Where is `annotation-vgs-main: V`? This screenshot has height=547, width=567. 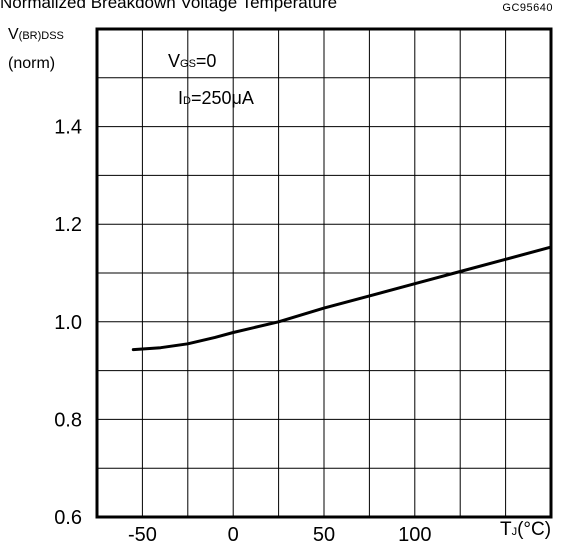
annotation-vgs-main: V is located at coordinates (174, 61).